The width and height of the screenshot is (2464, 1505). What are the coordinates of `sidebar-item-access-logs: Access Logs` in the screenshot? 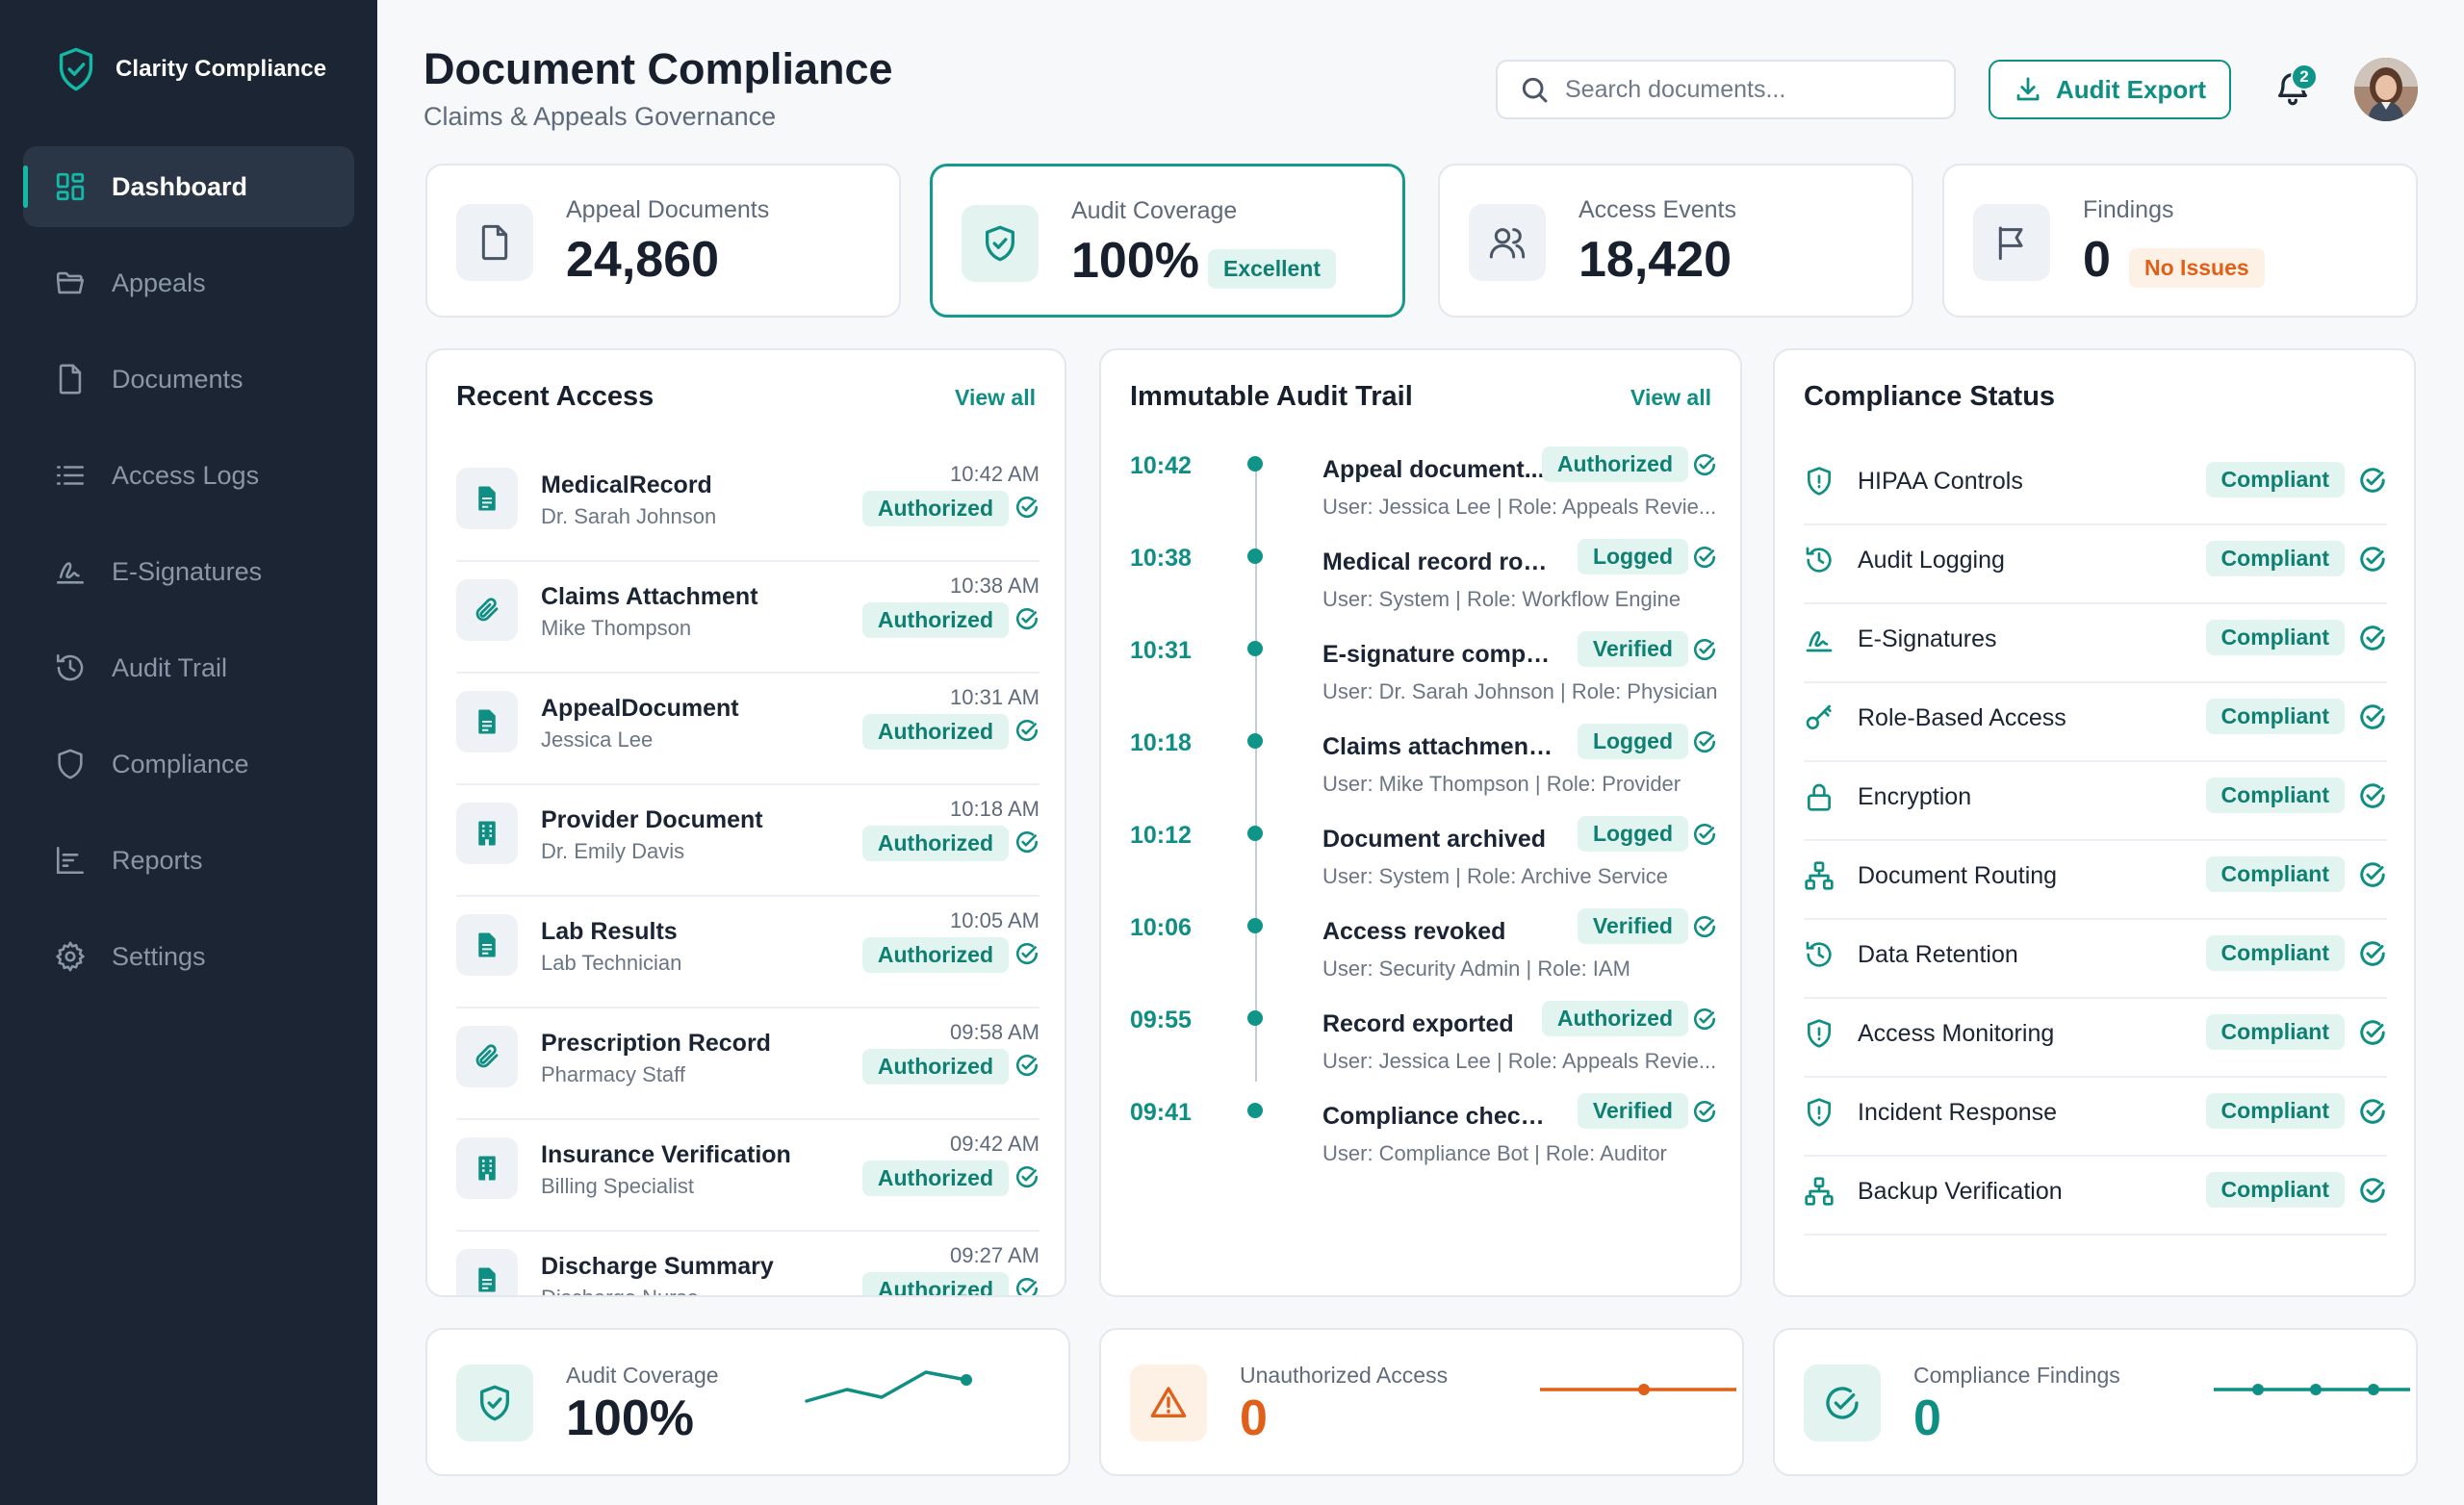 It's located at (188, 476).